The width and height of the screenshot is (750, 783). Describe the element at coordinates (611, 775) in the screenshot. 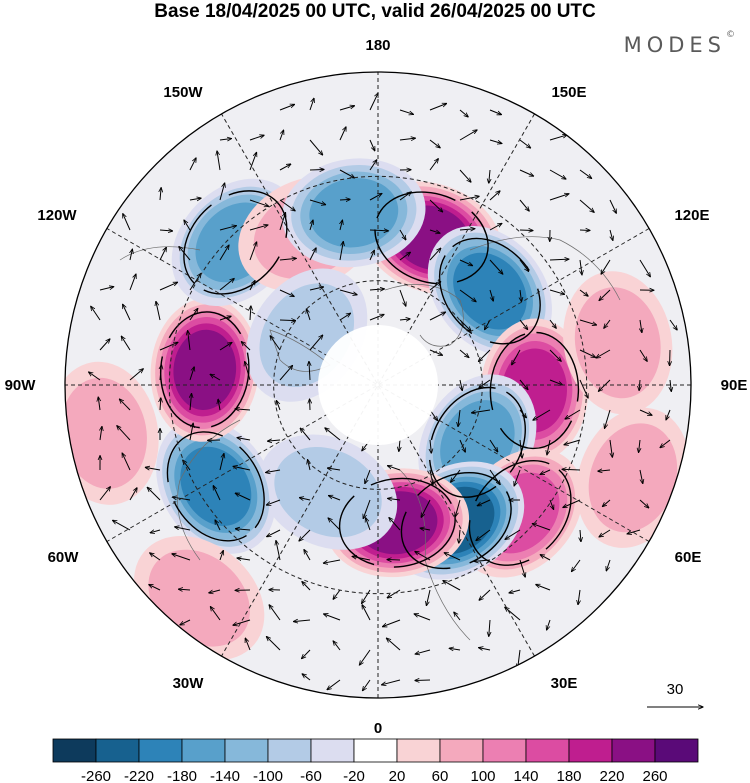

I see `colorbar-tick-label: 220` at that location.